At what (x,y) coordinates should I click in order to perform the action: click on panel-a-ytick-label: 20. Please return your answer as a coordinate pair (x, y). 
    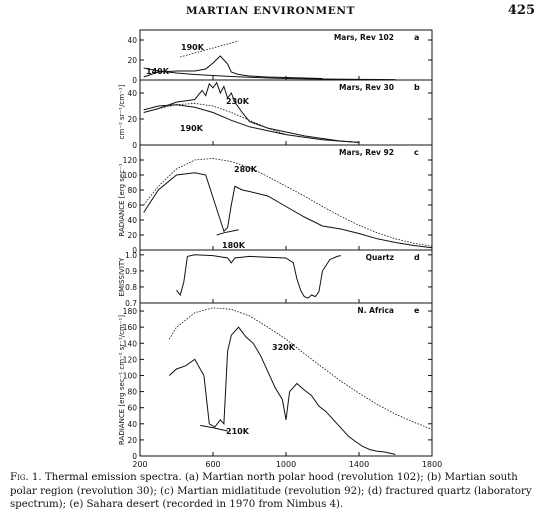
    Looking at the image, I should click on (132, 60).